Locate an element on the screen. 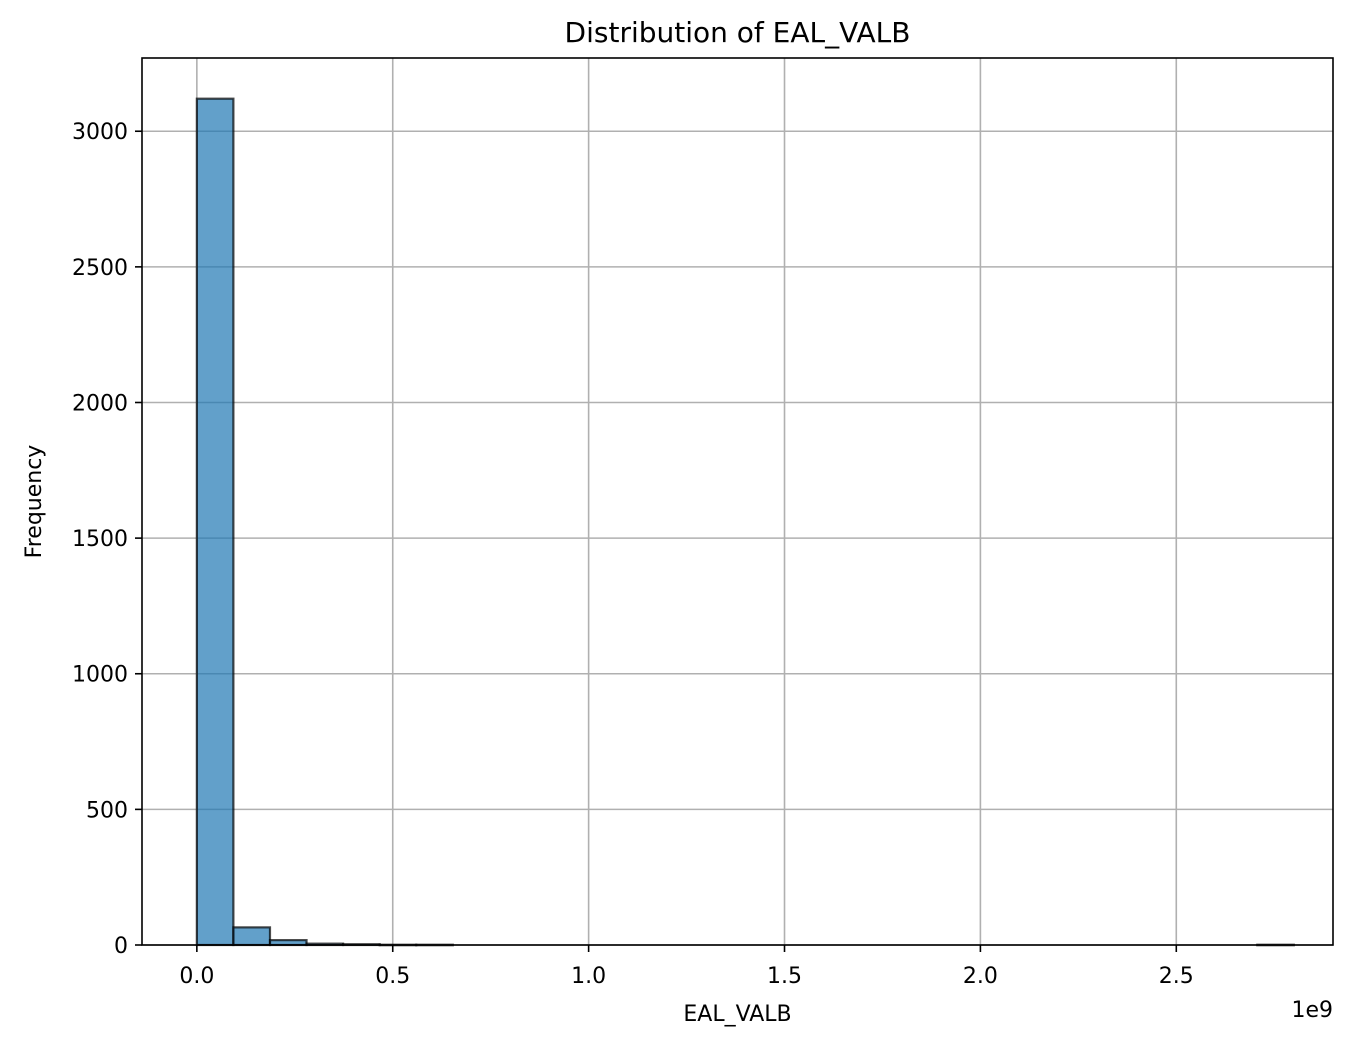 The width and height of the screenshot is (1351, 1046). y-tick-label: 1500 is located at coordinates (100, 539).